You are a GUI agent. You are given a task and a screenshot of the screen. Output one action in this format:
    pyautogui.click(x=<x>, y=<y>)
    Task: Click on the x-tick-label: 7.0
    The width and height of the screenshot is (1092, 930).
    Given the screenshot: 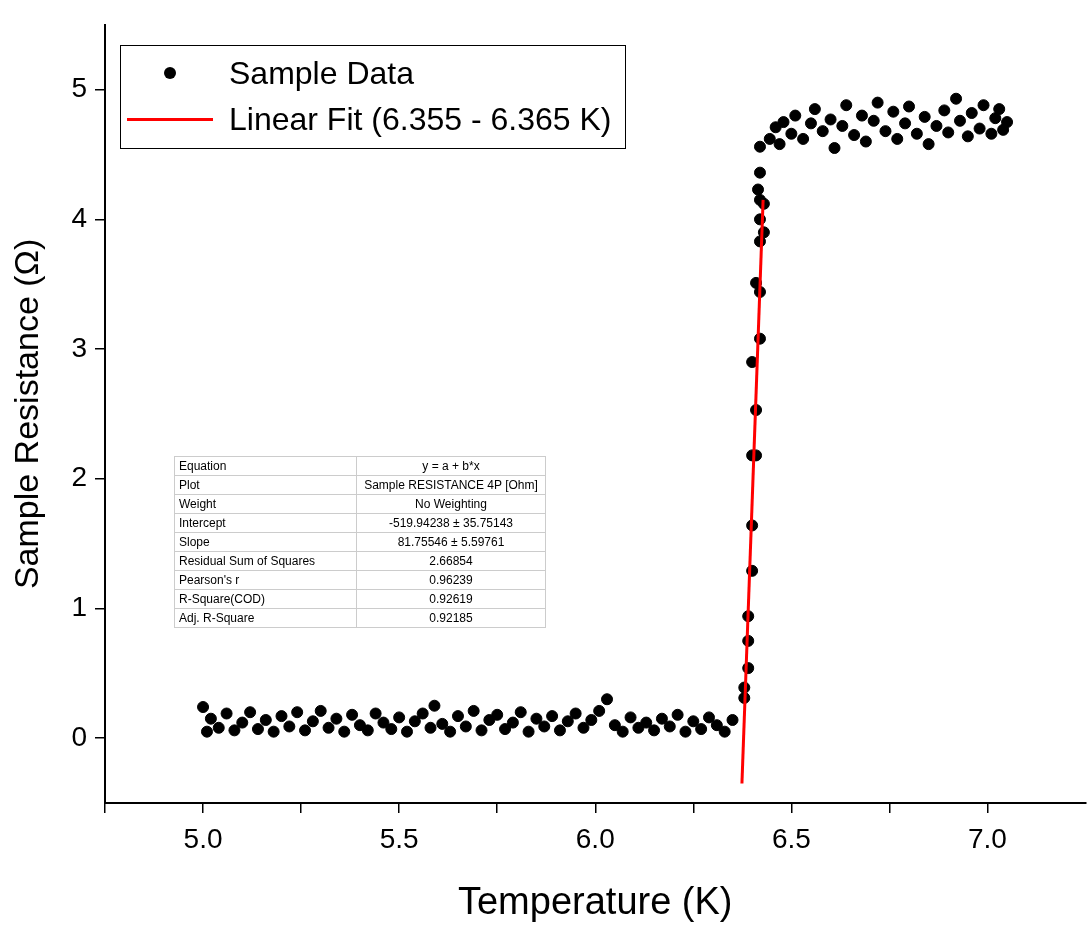 What is the action you would take?
    pyautogui.click(x=987, y=838)
    